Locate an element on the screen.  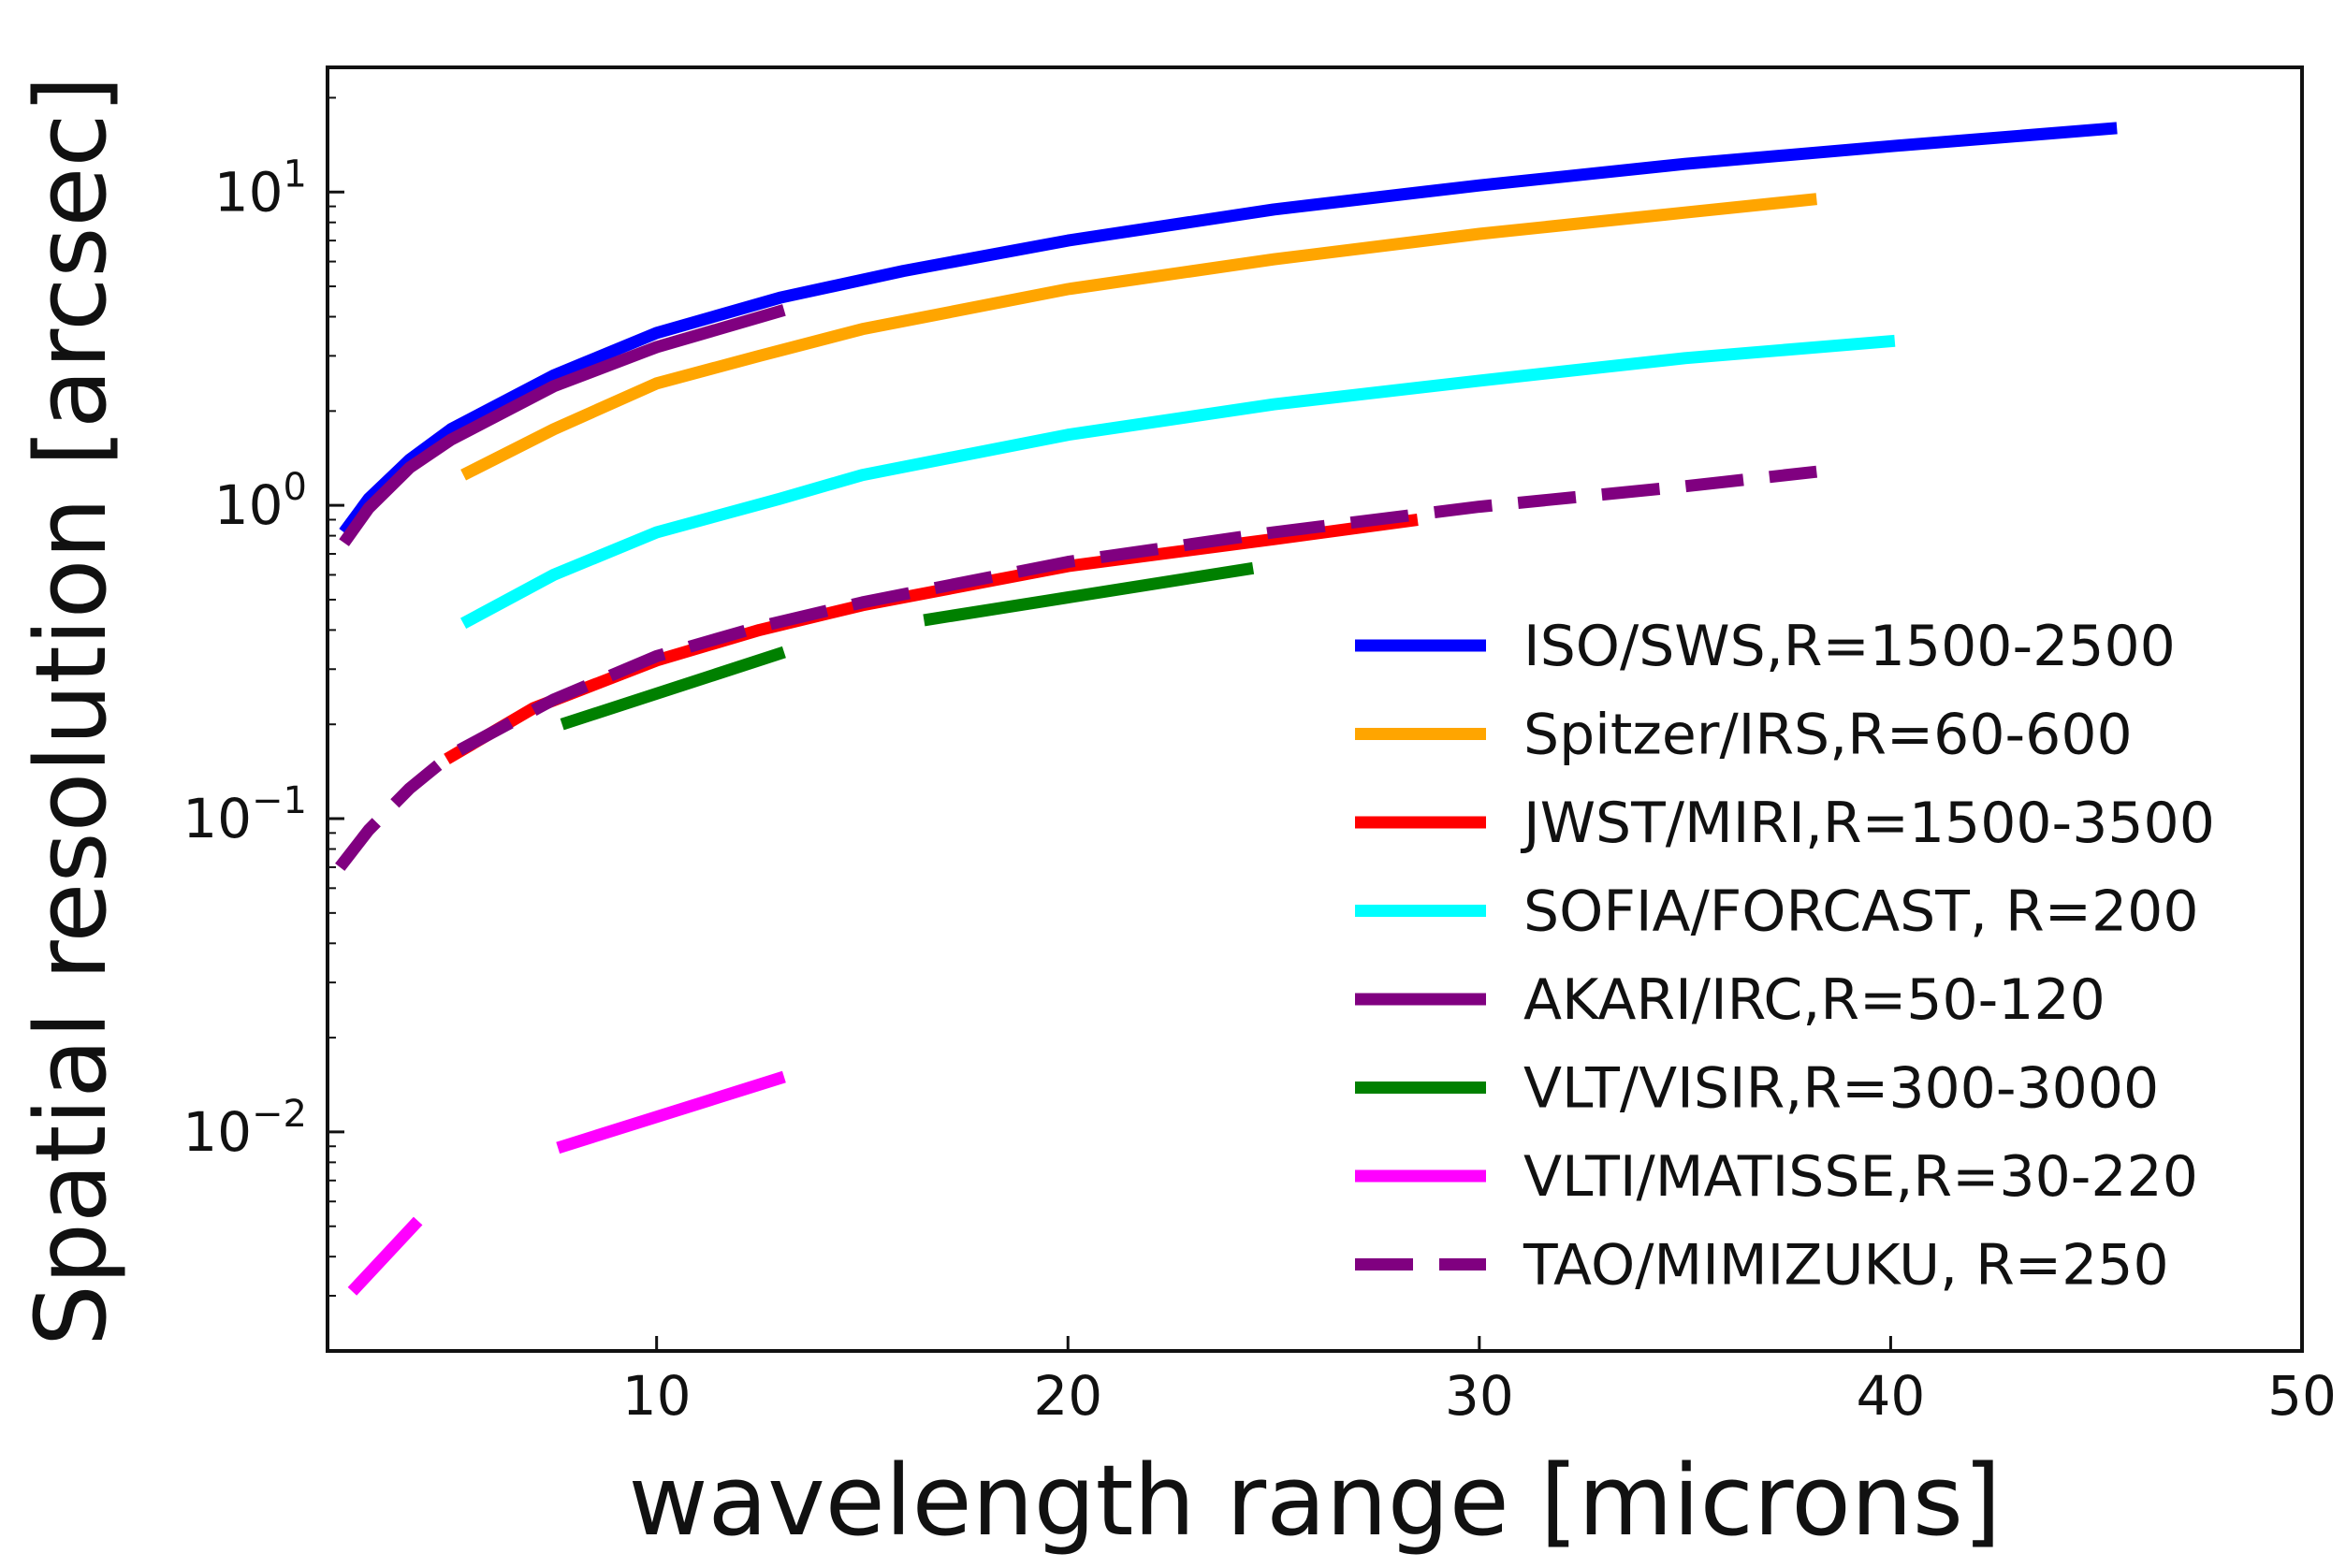
legend-label-vlt-visir-r-300-3000: VLT/VISIR,R=300-3000 is located at coordinates (1841, 1089).